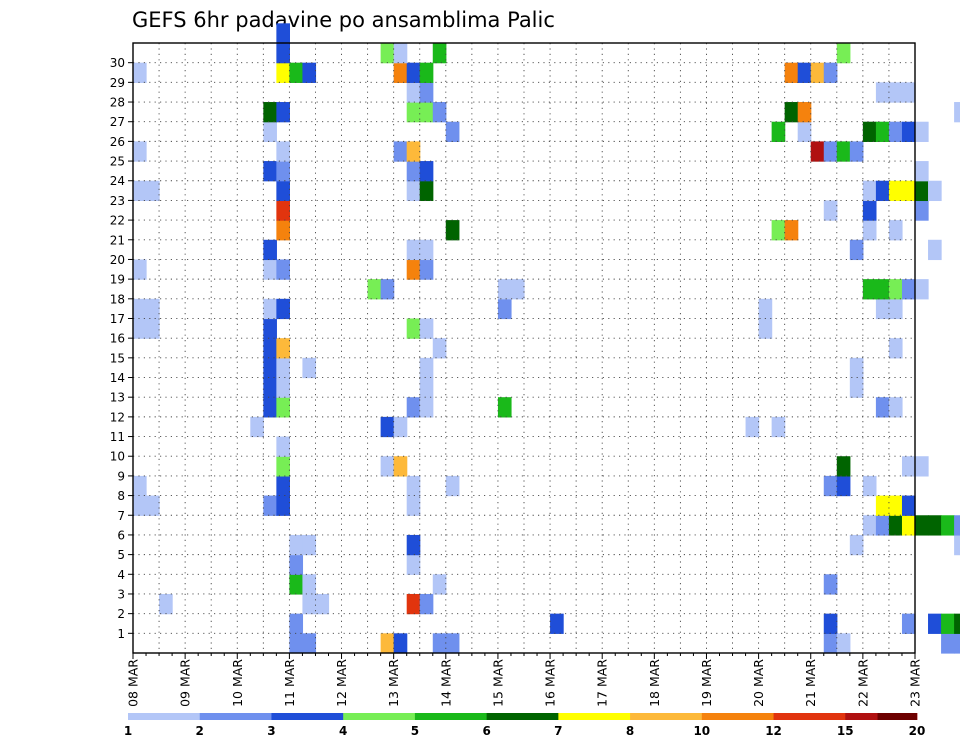 This screenshot has height=742, width=960. Describe the element at coordinates (121, 555) in the screenshot. I see `y-tick-label: 5` at that location.